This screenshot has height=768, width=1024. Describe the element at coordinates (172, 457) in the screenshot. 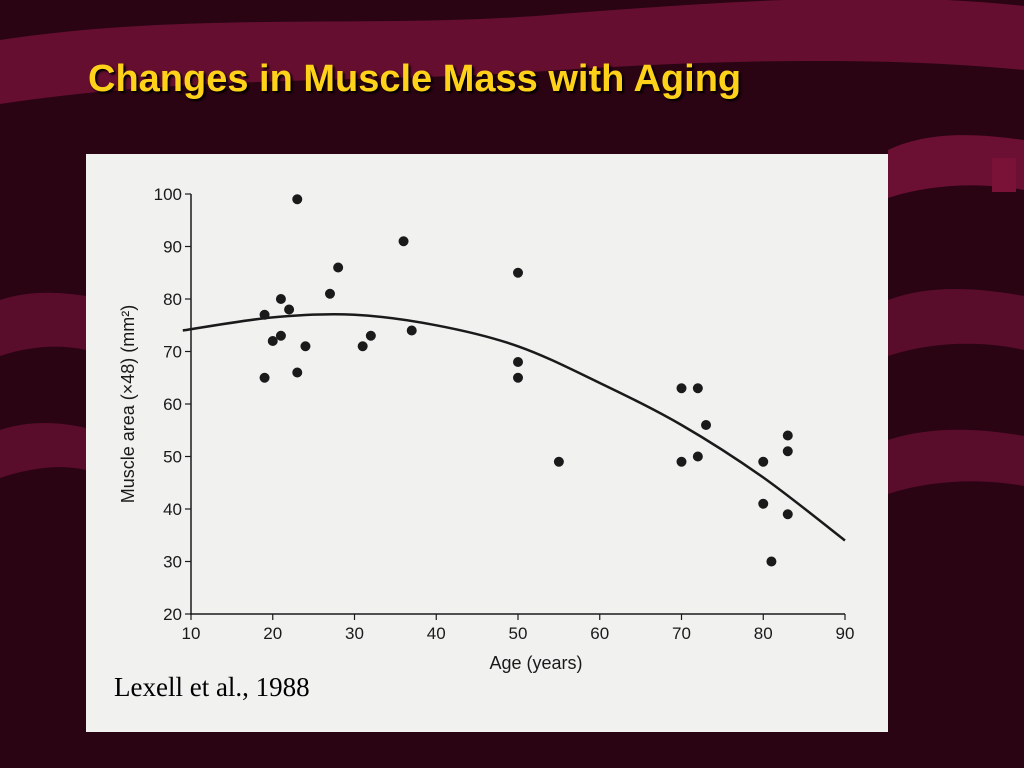

I see `y-tick-label: 50` at that location.